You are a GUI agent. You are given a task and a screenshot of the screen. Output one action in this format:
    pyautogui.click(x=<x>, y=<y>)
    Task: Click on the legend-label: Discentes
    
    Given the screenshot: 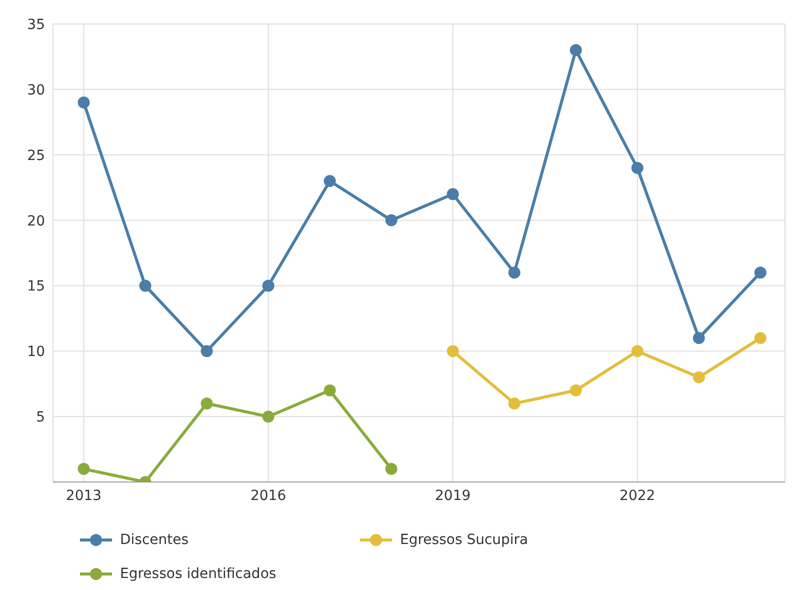 What is the action you would take?
    pyautogui.click(x=154, y=540)
    